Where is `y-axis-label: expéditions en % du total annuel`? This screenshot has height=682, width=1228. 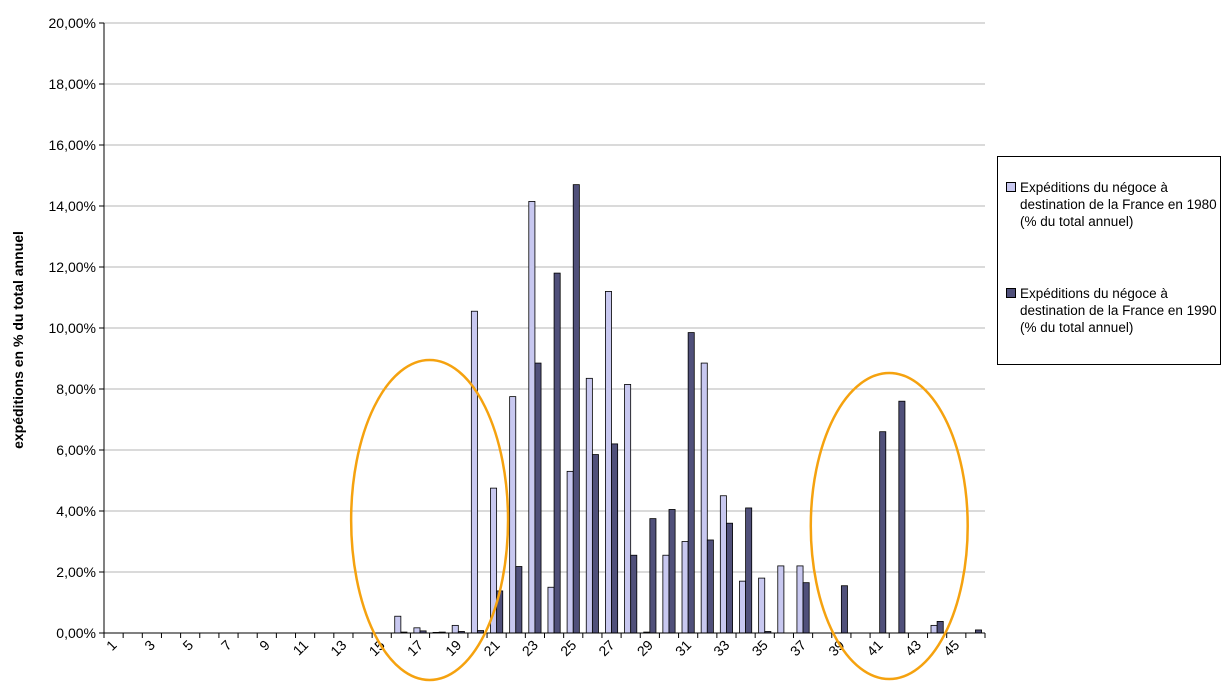 y-axis-label: expéditions en % du total annuel is located at coordinates (18, 340).